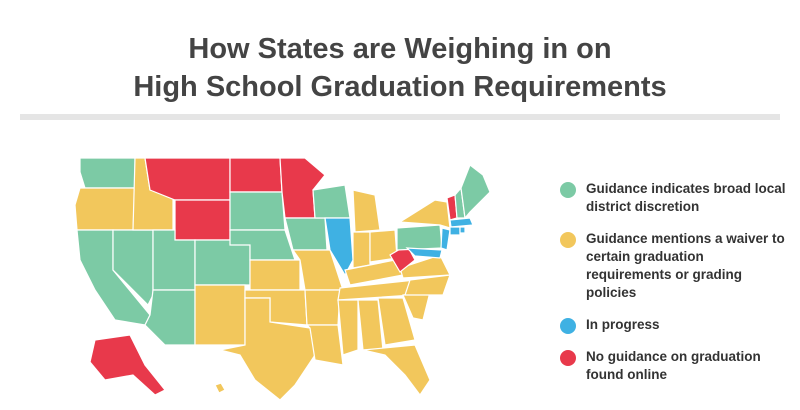 Image resolution: width=800 pixels, height=410 pixels. What do you see at coordinates (419, 237) in the screenshot?
I see `state-pennsylvania` at bounding box center [419, 237].